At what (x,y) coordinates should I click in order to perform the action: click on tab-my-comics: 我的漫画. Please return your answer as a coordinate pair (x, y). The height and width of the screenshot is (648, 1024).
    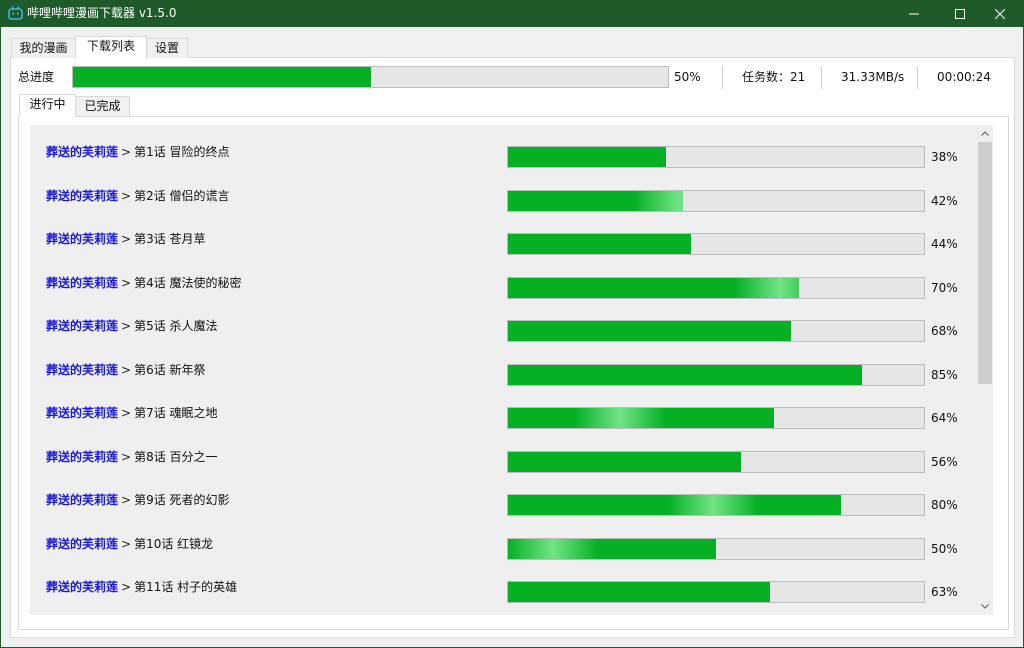
    Looking at the image, I should click on (43, 48).